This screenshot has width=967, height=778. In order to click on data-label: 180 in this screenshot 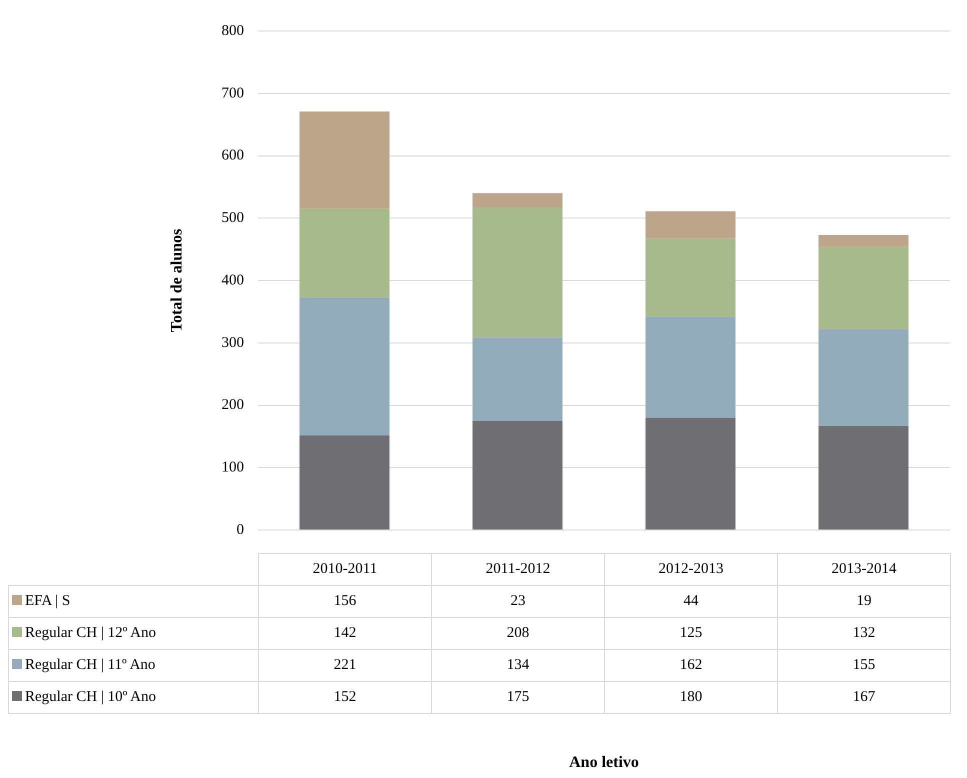, I will do `click(691, 698)`.